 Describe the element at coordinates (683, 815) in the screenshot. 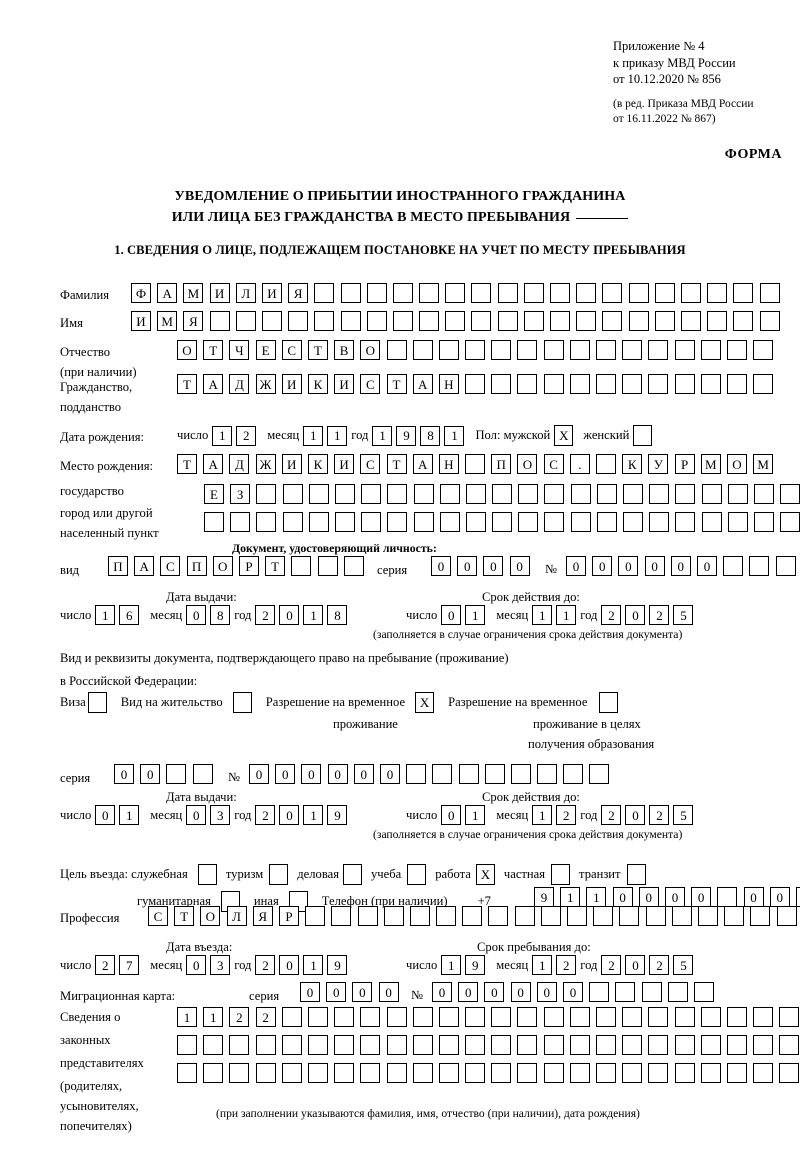

I see `permit-valid-year-4: 5` at that location.